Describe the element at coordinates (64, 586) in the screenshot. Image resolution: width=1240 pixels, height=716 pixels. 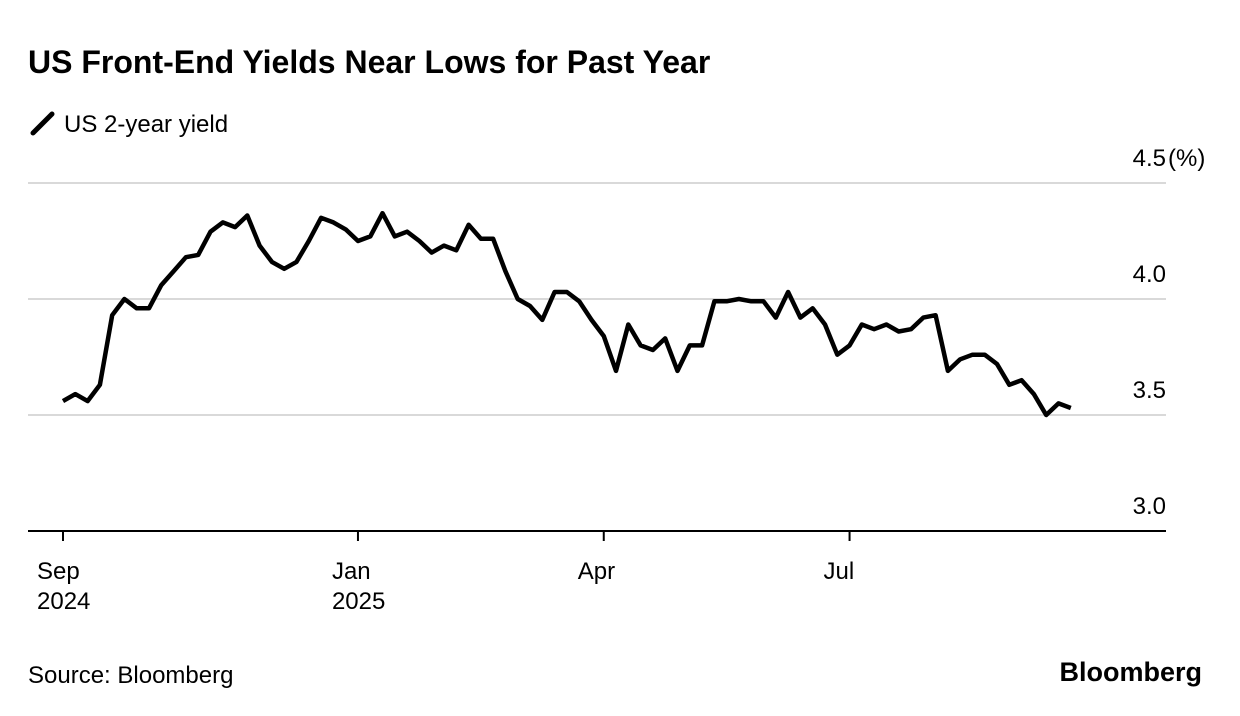
I see `x-tick-label: Sep 2024` at that location.